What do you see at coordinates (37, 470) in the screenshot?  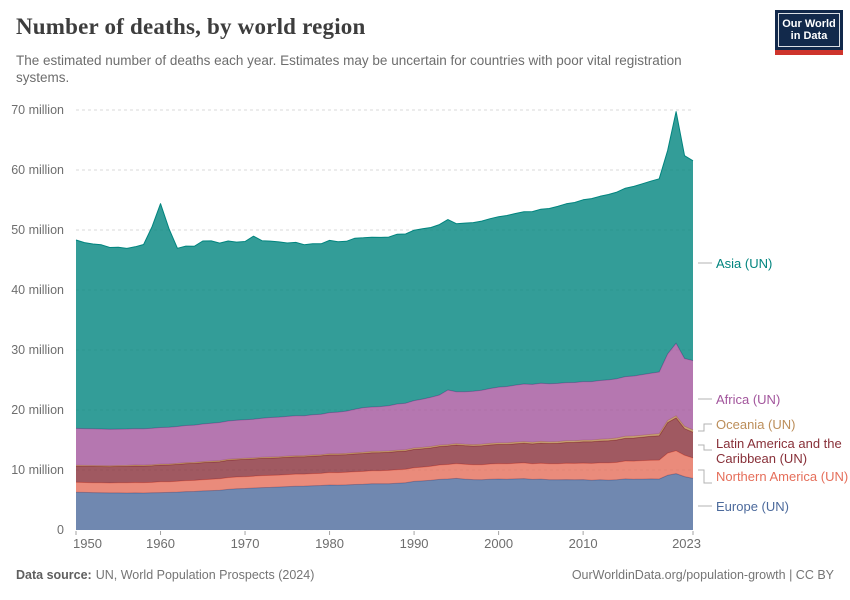 I see `y-axis-label-10: 10 million` at bounding box center [37, 470].